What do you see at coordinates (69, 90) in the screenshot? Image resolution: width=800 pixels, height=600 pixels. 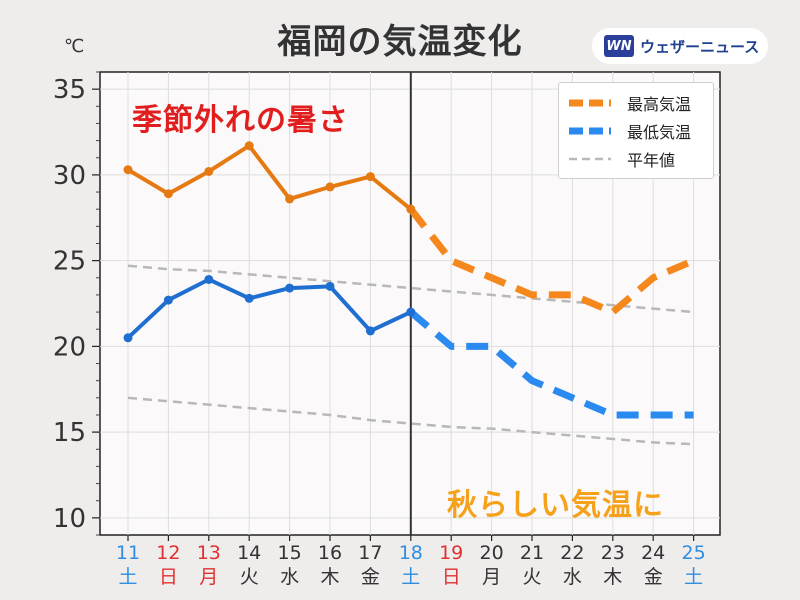 I see `y-tick-label: 35` at bounding box center [69, 90].